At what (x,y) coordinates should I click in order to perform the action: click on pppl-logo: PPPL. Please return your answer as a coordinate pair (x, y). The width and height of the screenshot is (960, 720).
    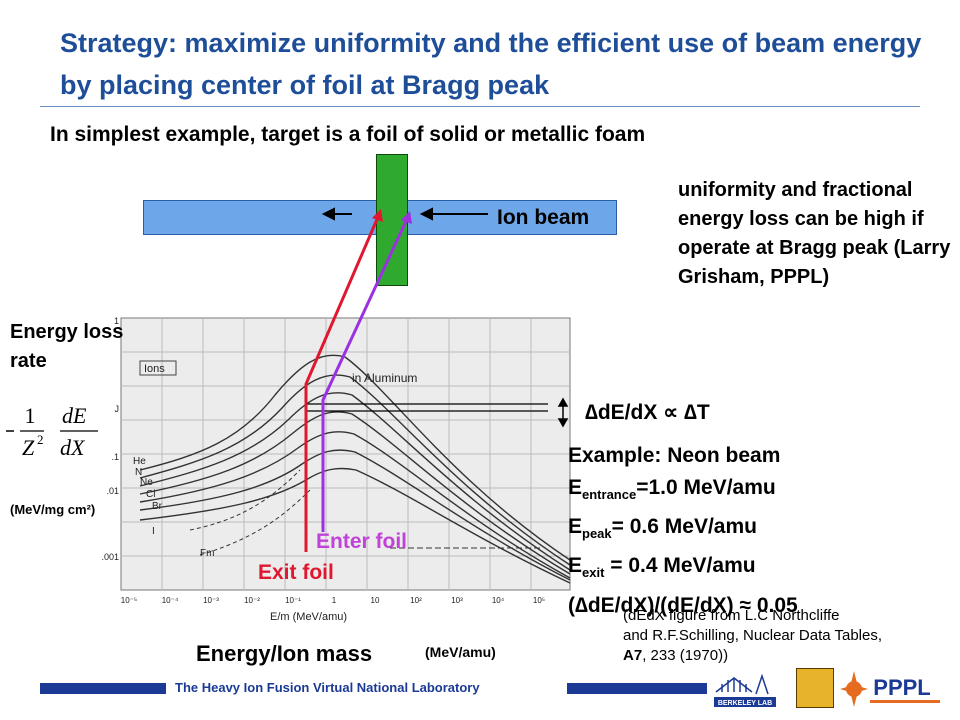
    Looking at the image, I should click on (890, 689).